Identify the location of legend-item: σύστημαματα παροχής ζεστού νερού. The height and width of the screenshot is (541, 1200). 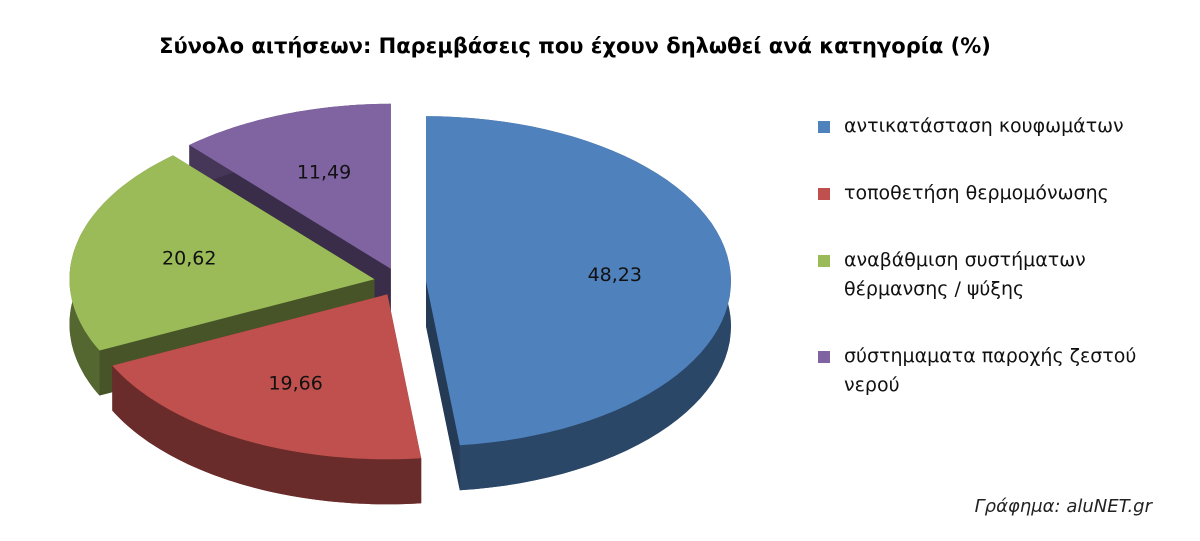
(998, 371).